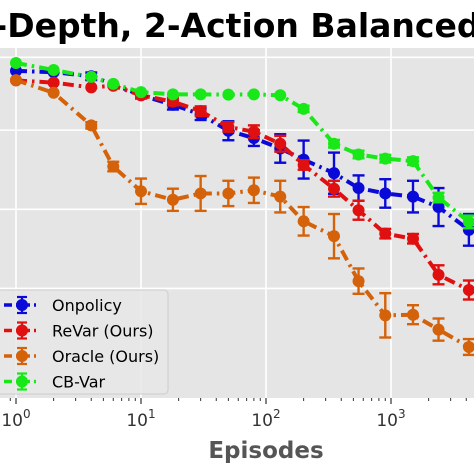  What do you see at coordinates (265, 451) in the screenshot?
I see `x-axis-label: Episodes` at bounding box center [265, 451].